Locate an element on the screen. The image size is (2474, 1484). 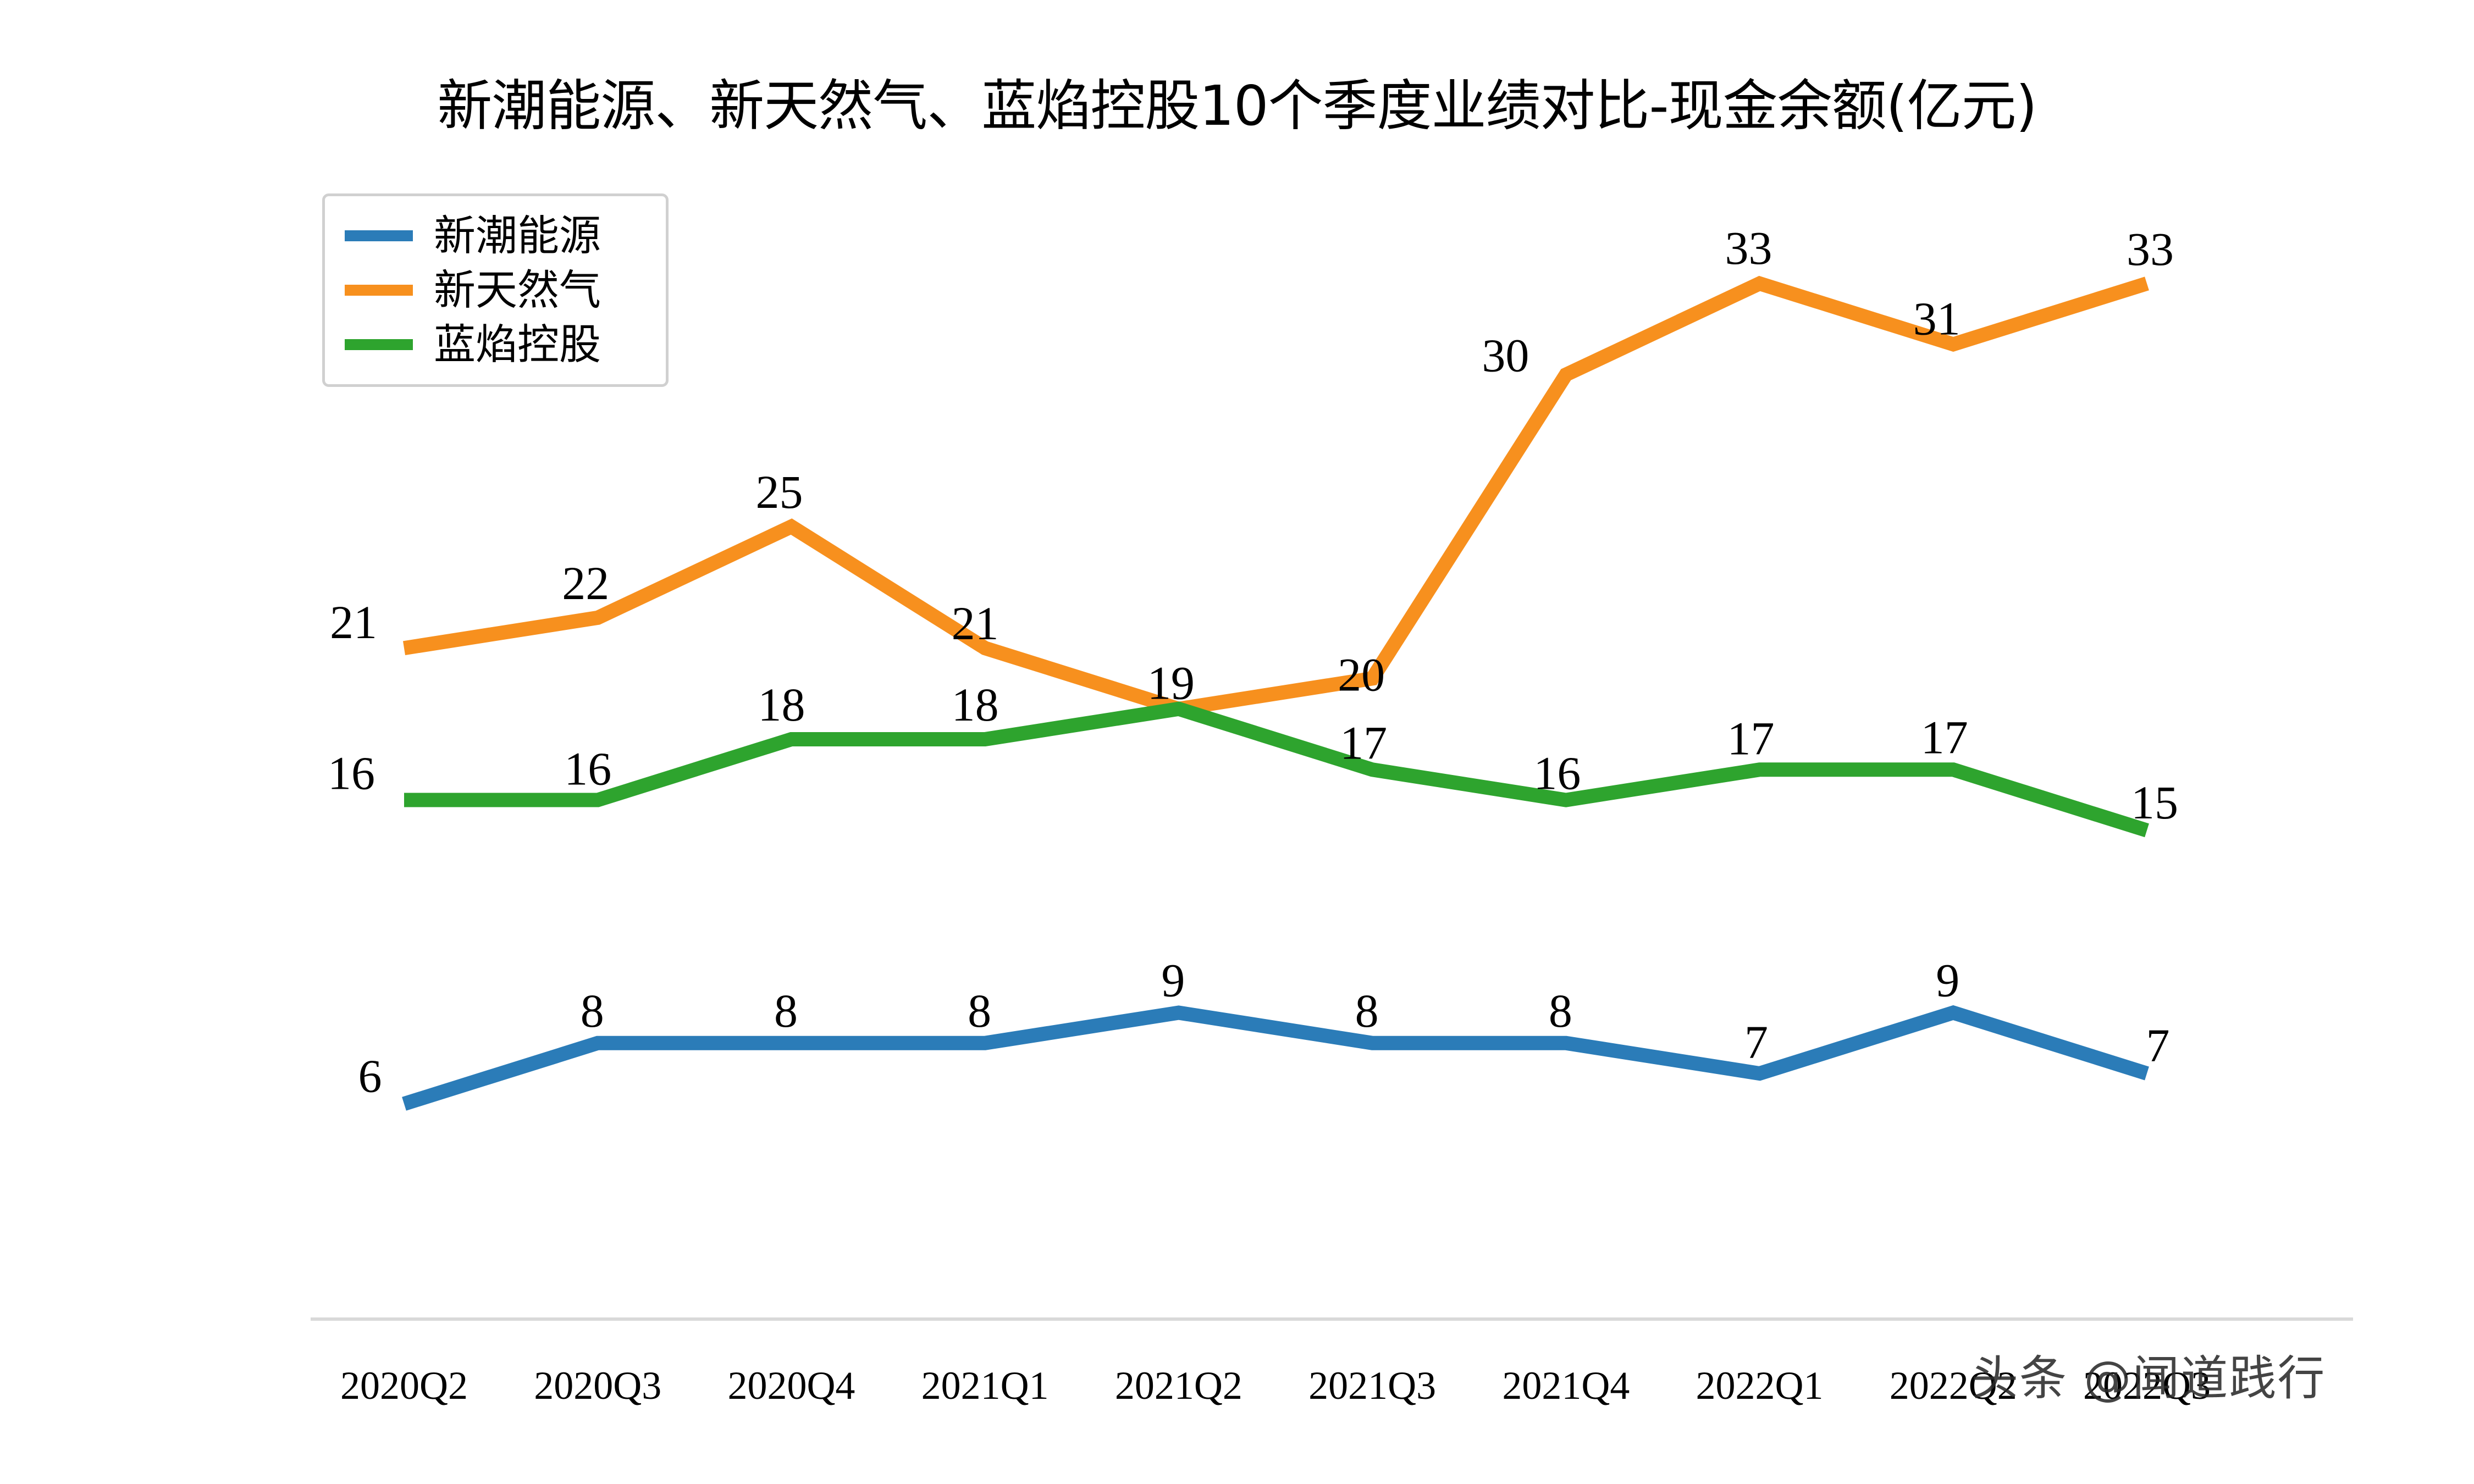
legend-item-2: 蓝焰控股 is located at coordinates (496, 345).